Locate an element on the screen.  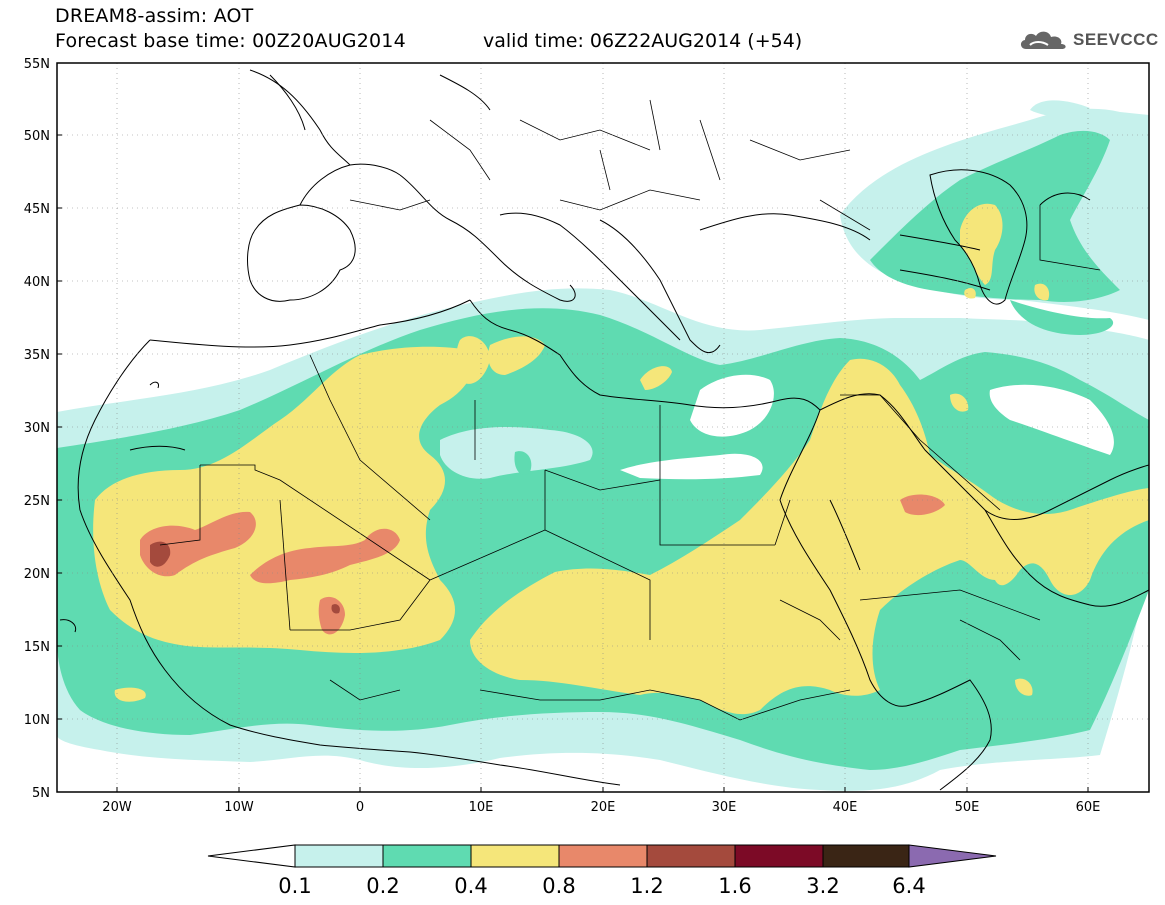
colorbar-high-arrow is located at coordinates (952, 856).